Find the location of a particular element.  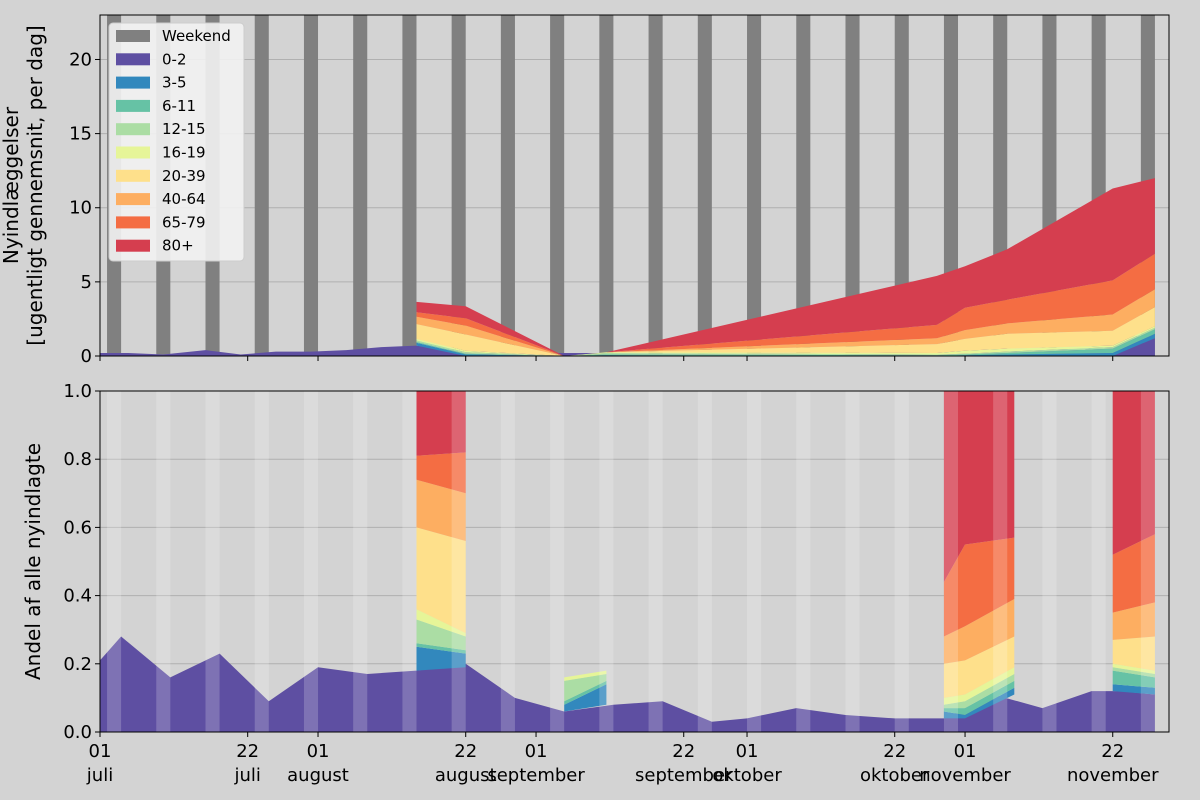

legend-label: 16-19 is located at coordinates (184, 153).